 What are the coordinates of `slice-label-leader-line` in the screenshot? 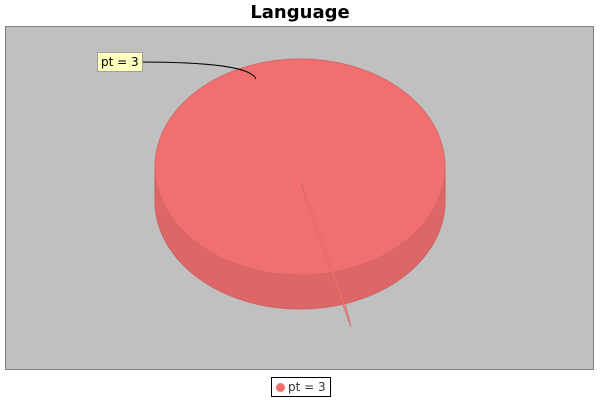 It's located at (197, 70).